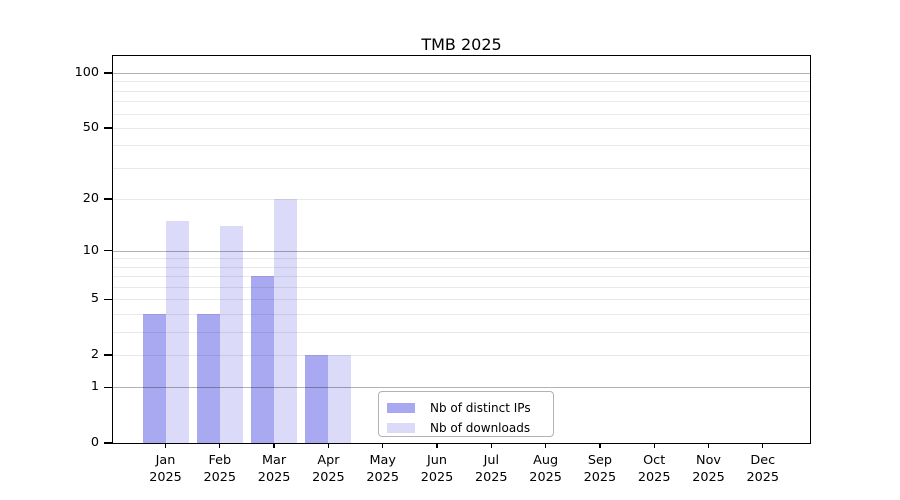 The width and height of the screenshot is (900, 500). Describe the element at coordinates (274, 469) in the screenshot. I see `x-tick-label-mar: Mar 2025` at that location.